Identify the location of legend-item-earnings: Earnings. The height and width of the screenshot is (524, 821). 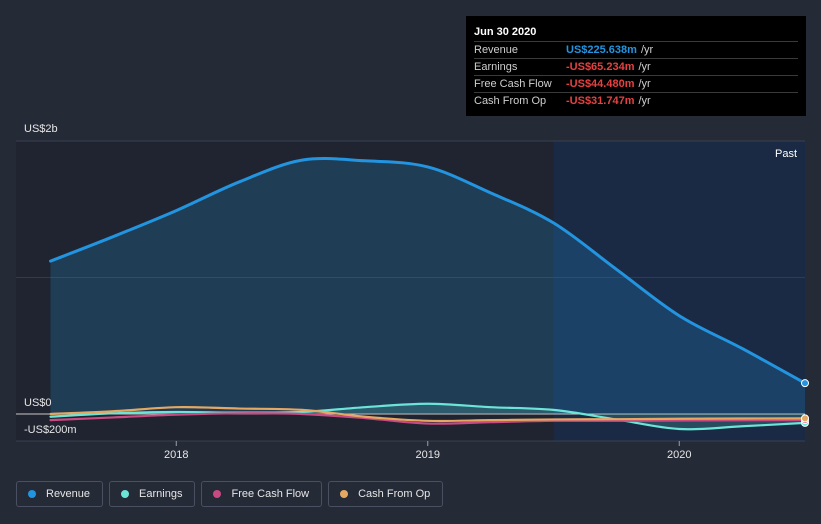
(152, 494).